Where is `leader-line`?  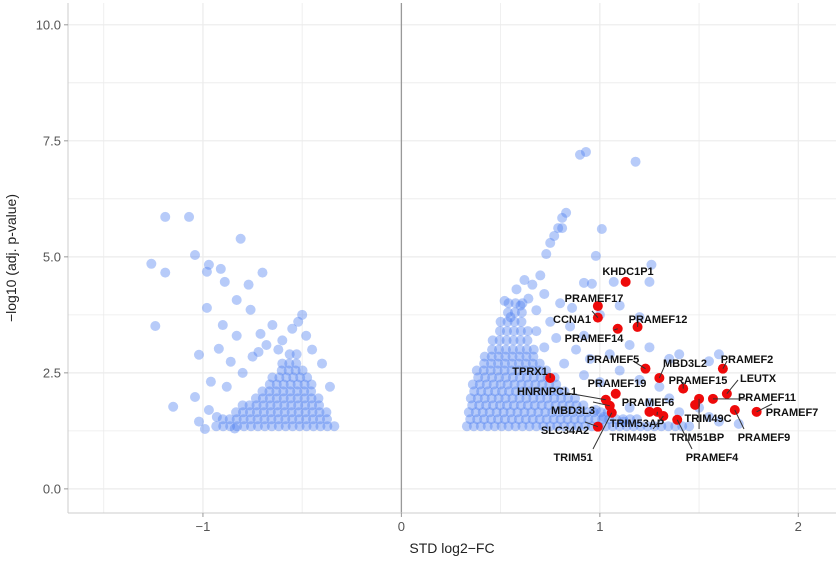
leader-line is located at coordinates (732, 387).